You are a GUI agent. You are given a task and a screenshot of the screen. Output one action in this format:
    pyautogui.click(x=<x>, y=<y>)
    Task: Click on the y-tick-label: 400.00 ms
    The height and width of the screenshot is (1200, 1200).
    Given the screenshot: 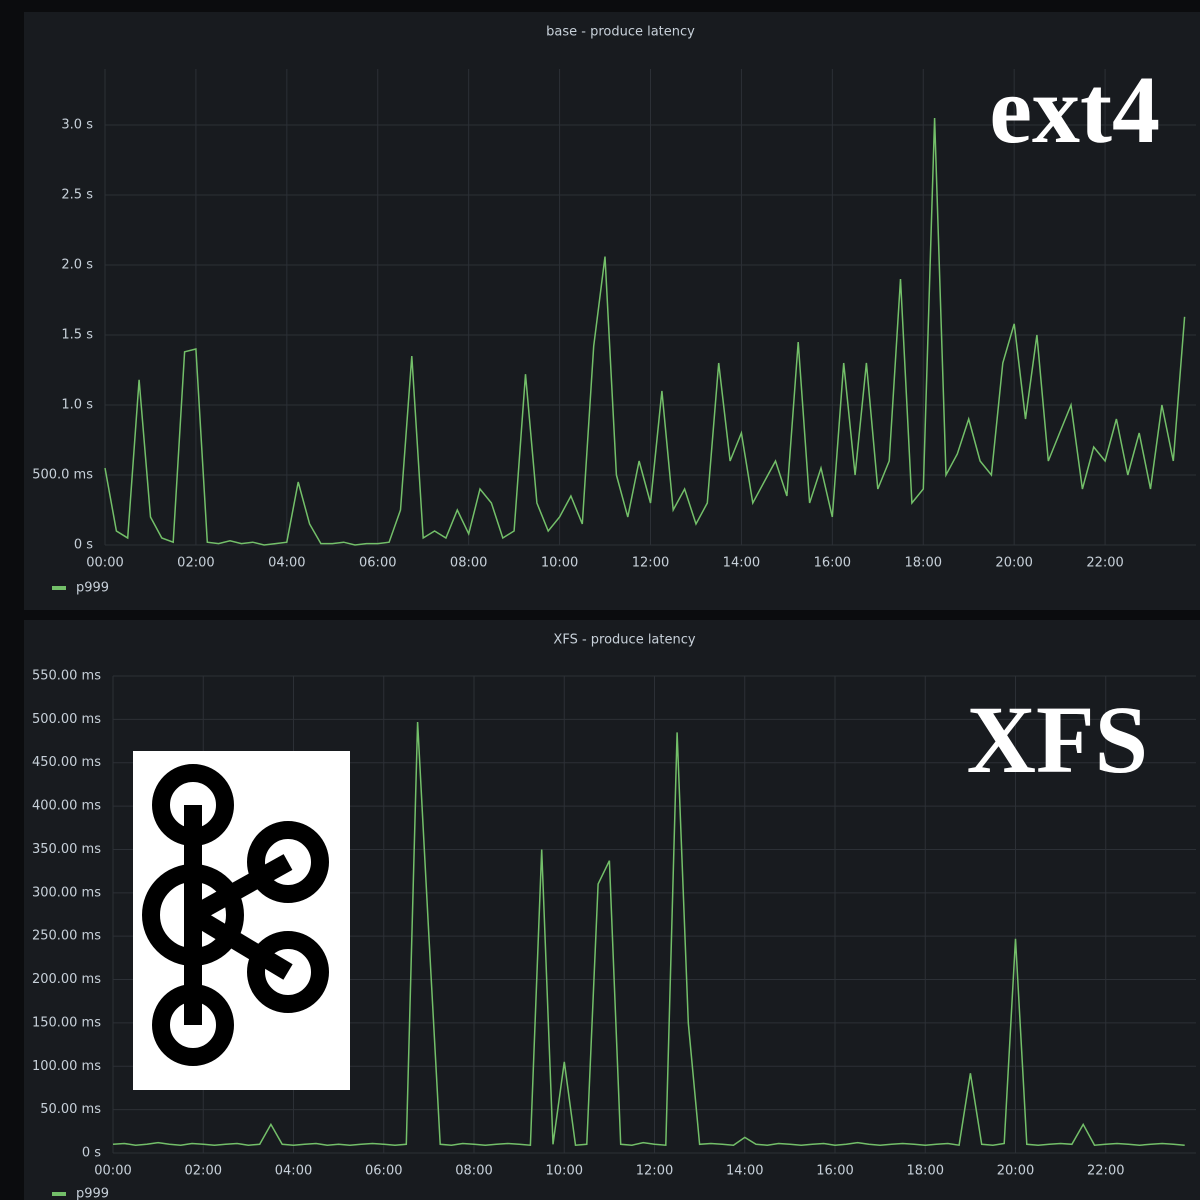 What is the action you would take?
    pyautogui.click(x=66, y=806)
    